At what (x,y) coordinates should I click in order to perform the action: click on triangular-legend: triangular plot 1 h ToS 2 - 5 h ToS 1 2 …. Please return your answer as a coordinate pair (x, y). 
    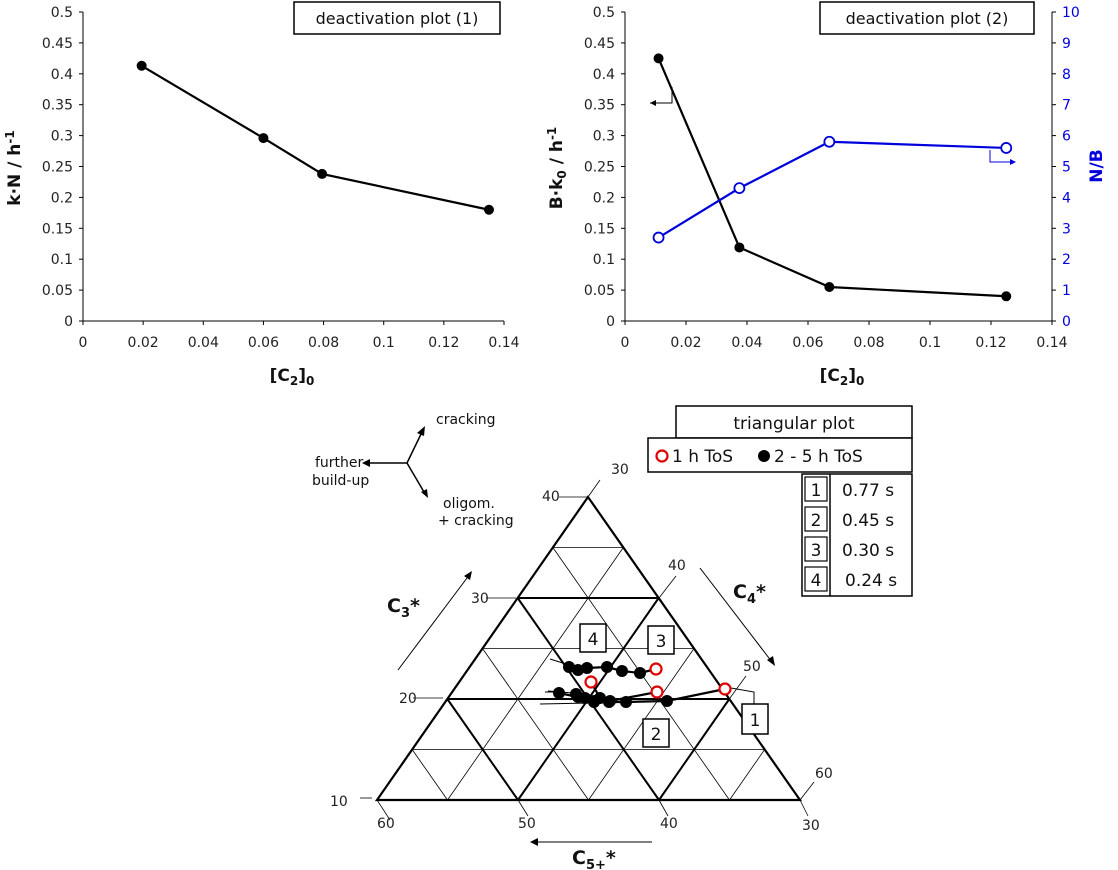
    Looking at the image, I should click on (780, 501).